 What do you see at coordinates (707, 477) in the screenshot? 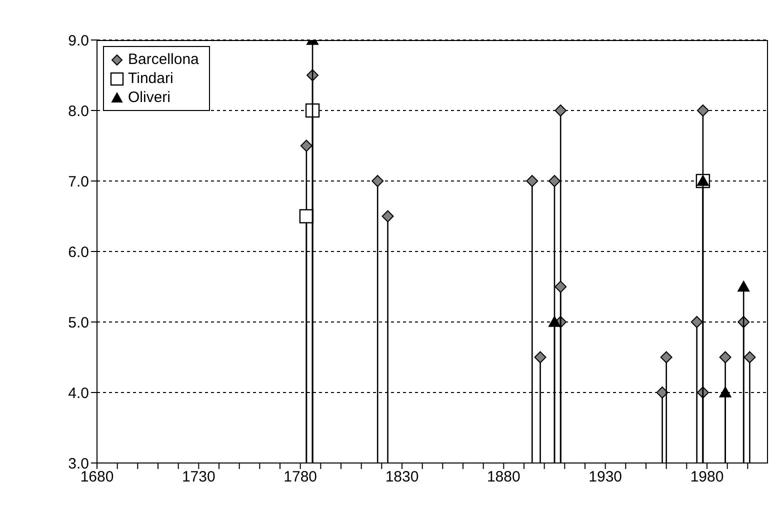
I see `x-tick-label: 1980` at bounding box center [707, 477].